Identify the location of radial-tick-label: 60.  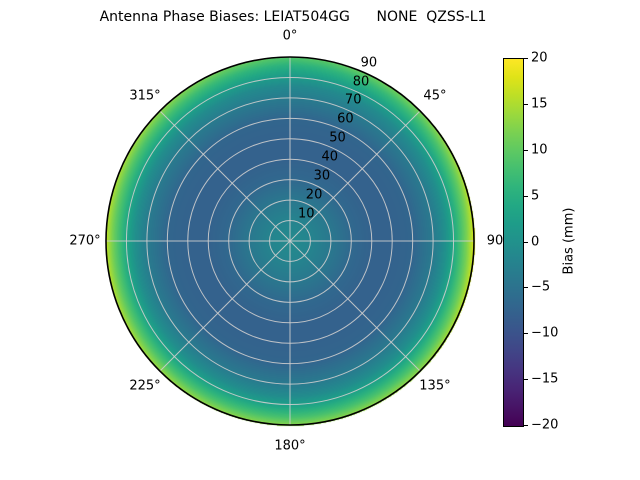
(345, 119).